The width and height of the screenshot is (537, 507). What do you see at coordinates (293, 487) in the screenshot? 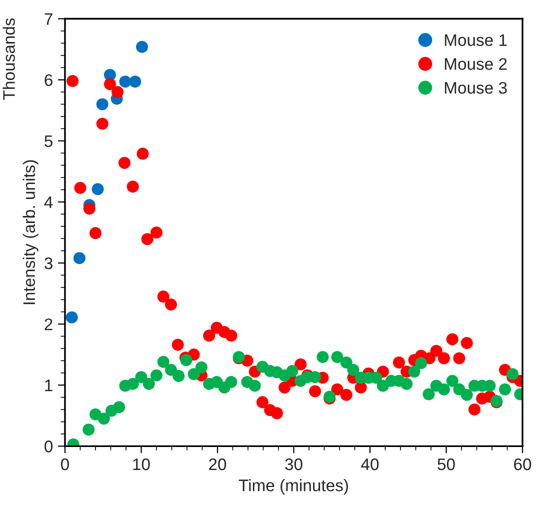
I see `x-axis-title: Time (minutes)` at bounding box center [293, 487].